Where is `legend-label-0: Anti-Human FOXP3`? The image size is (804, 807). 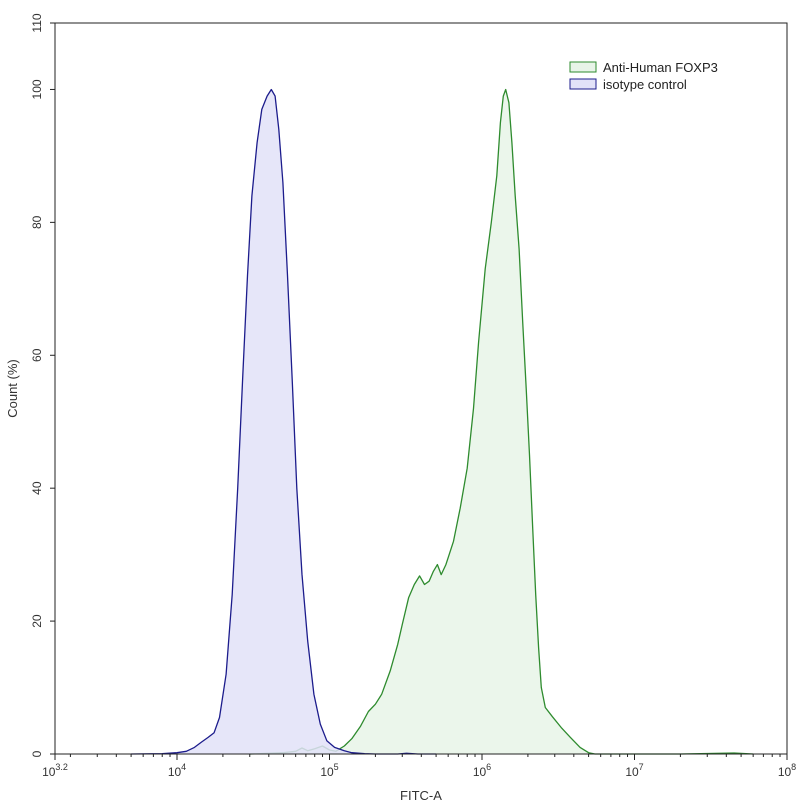
legend-label-0: Anti-Human FOXP3 is located at coordinates (660, 67).